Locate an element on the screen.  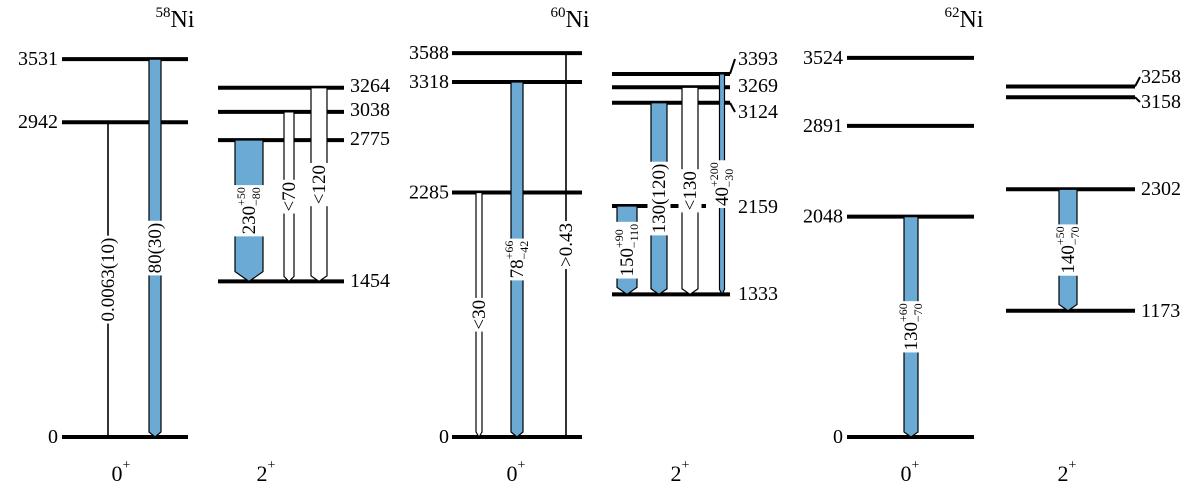
level-energy-label: 2048 is located at coordinates (823, 217).